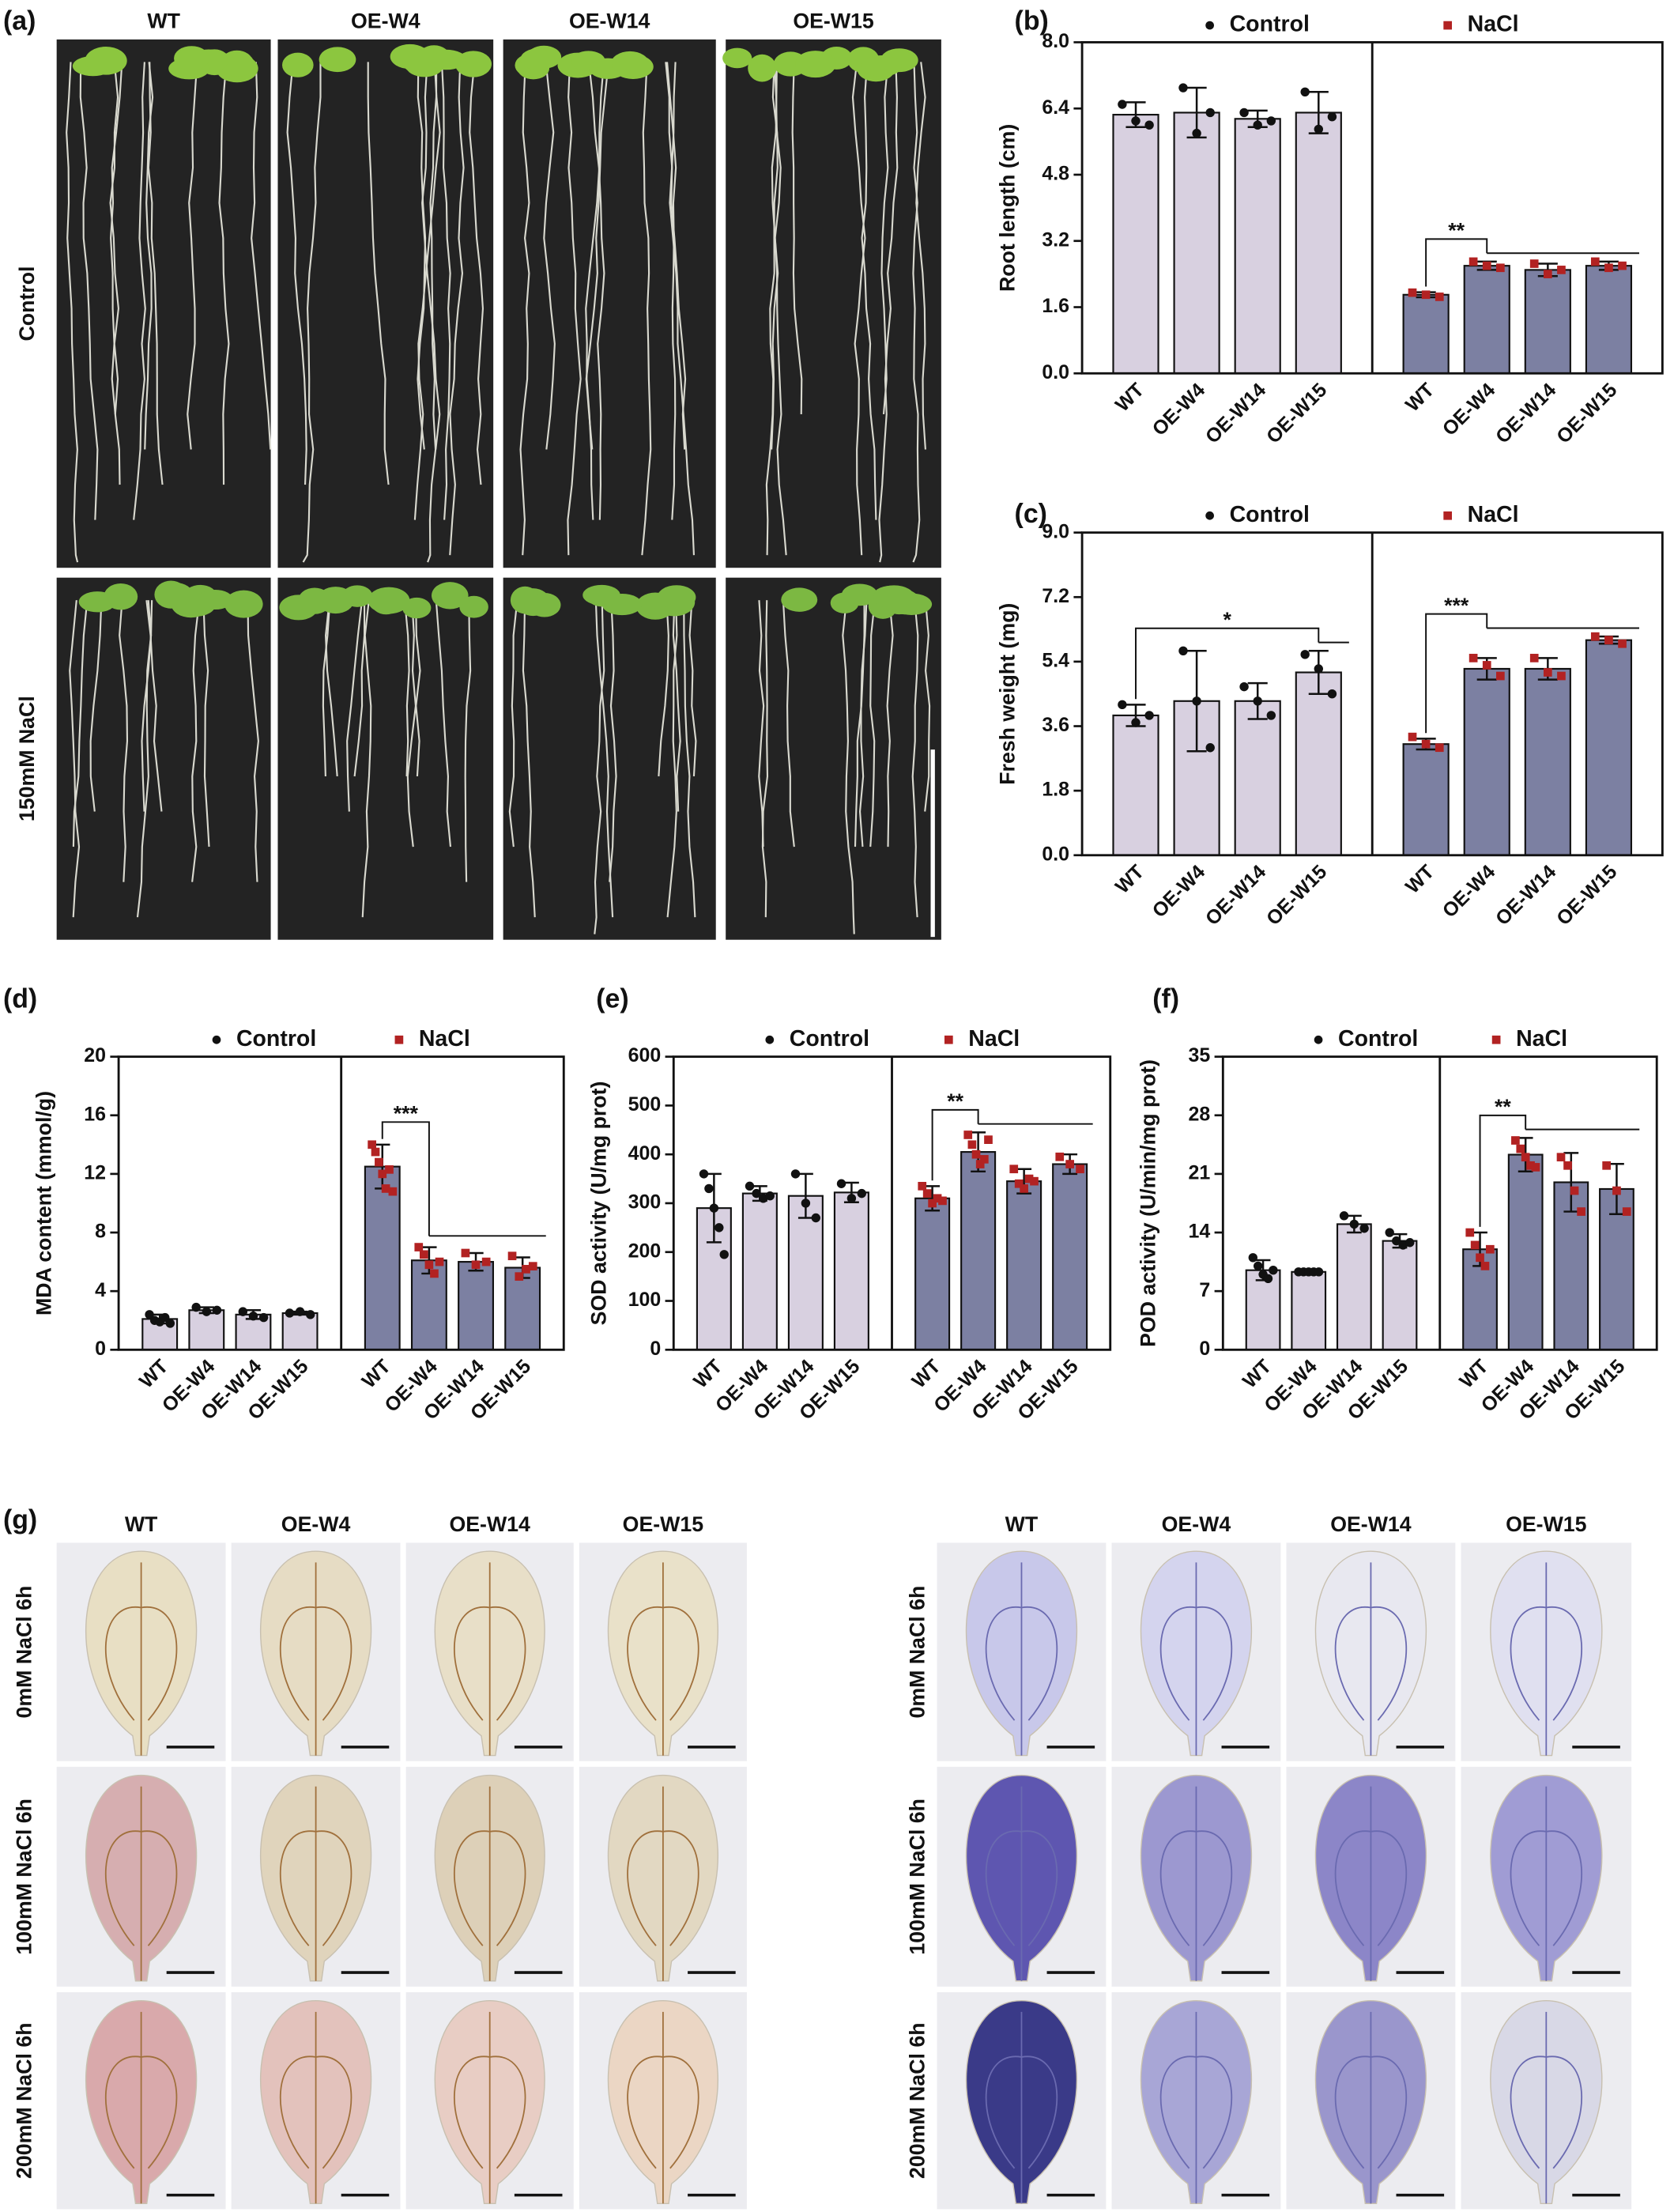 The image size is (1674, 2212). I want to click on y-tick-label: 20, so click(95, 1055).